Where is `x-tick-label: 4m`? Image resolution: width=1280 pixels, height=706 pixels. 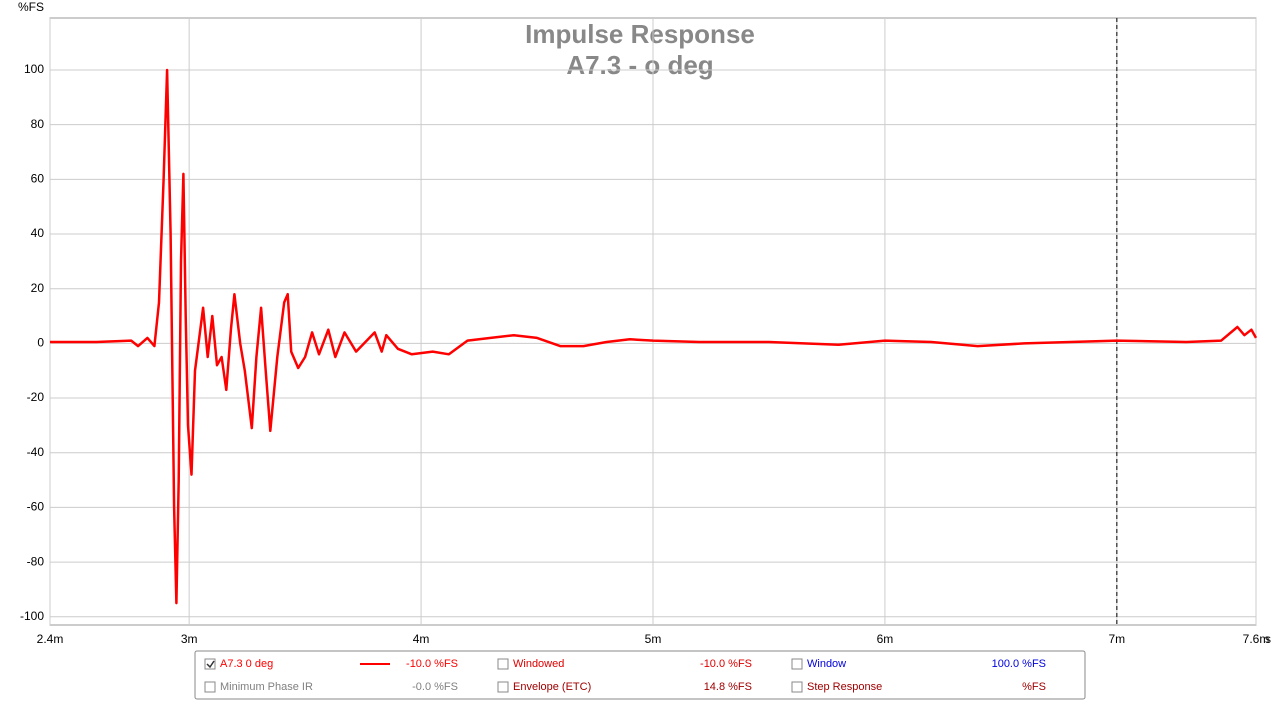
x-tick-label: 4m is located at coordinates (421, 639).